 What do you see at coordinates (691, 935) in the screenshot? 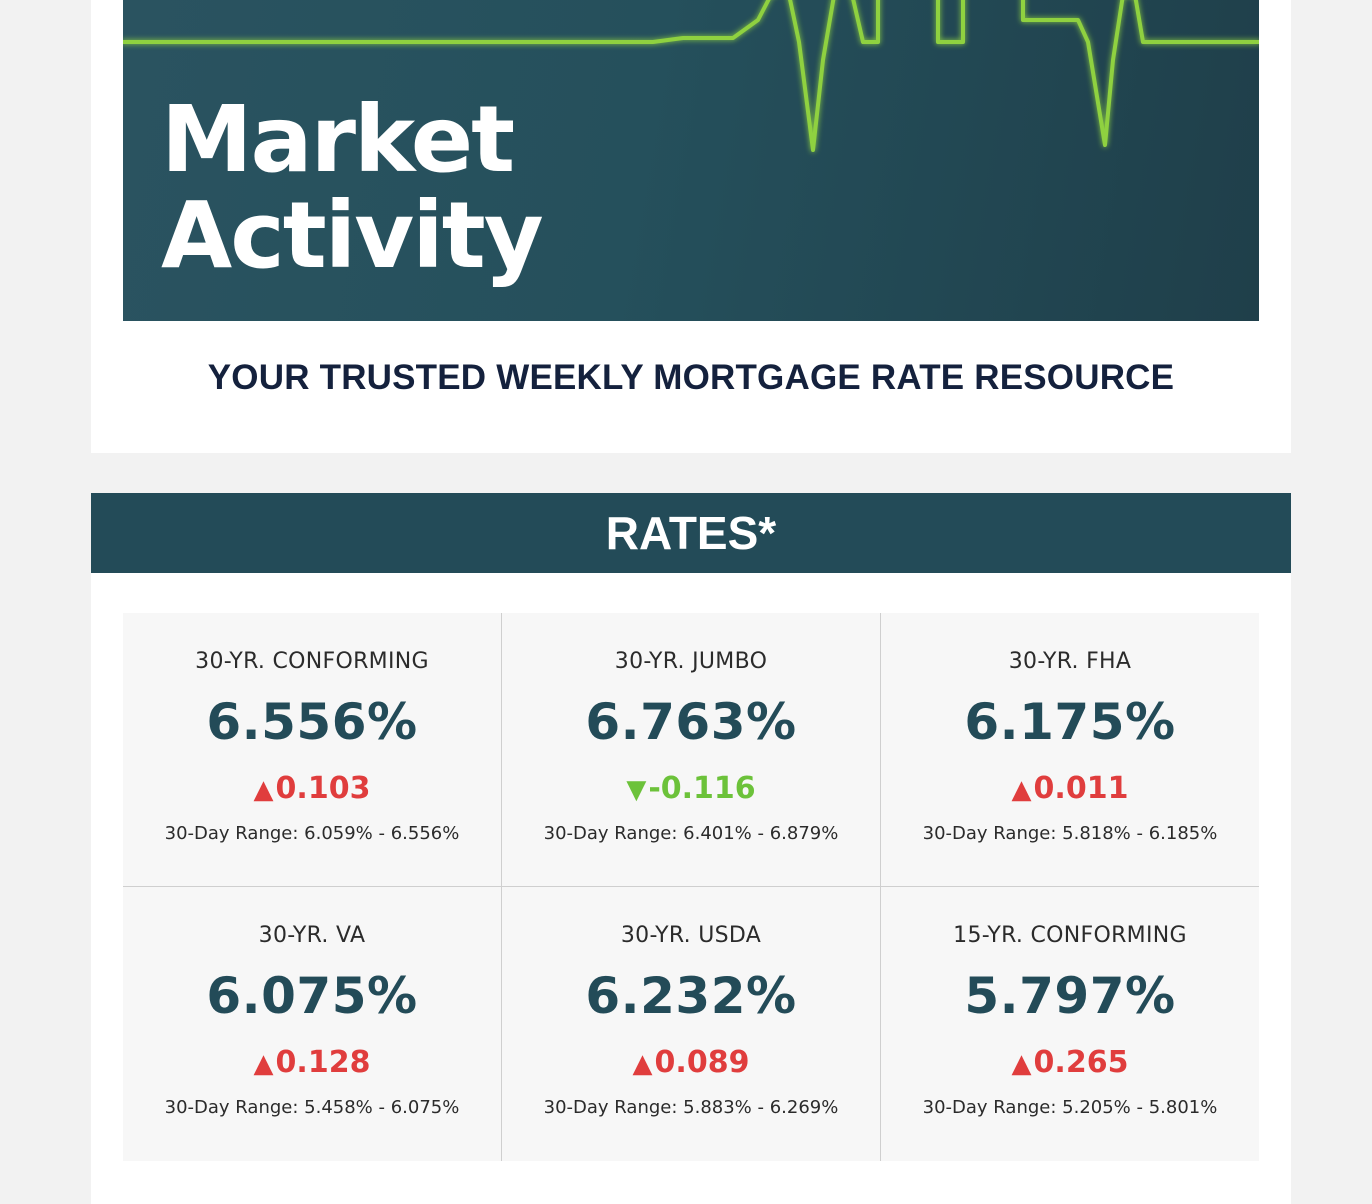
I see `rate-label: 30-YR. USDA` at bounding box center [691, 935].